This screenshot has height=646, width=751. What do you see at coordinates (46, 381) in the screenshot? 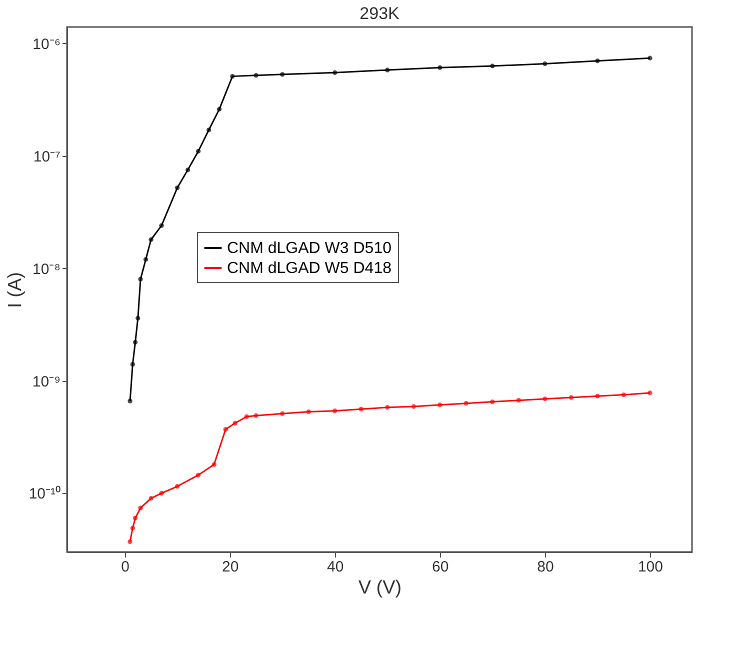
I see `y-tick-label: 10⁻⁹` at bounding box center [46, 381].